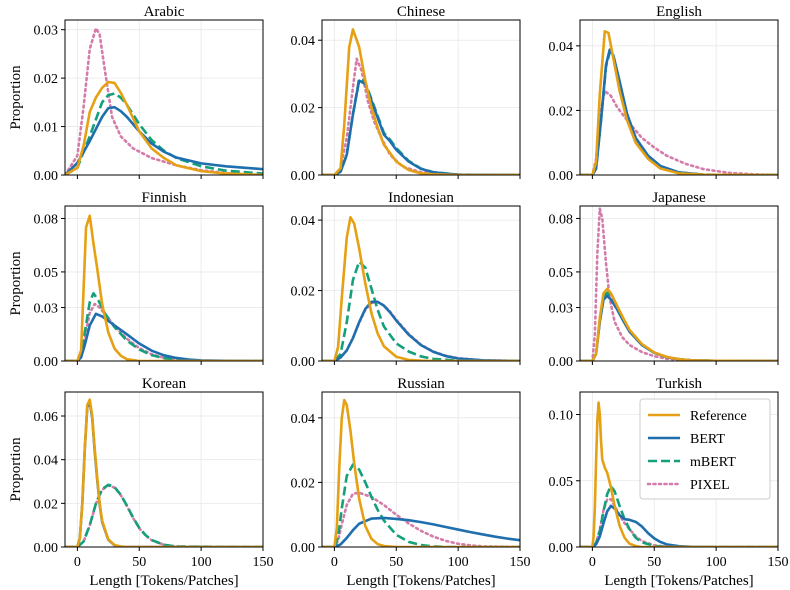 The height and width of the screenshot is (590, 790). Describe the element at coordinates (421, 384) in the screenshot. I see `panel-title: Russian` at that location.